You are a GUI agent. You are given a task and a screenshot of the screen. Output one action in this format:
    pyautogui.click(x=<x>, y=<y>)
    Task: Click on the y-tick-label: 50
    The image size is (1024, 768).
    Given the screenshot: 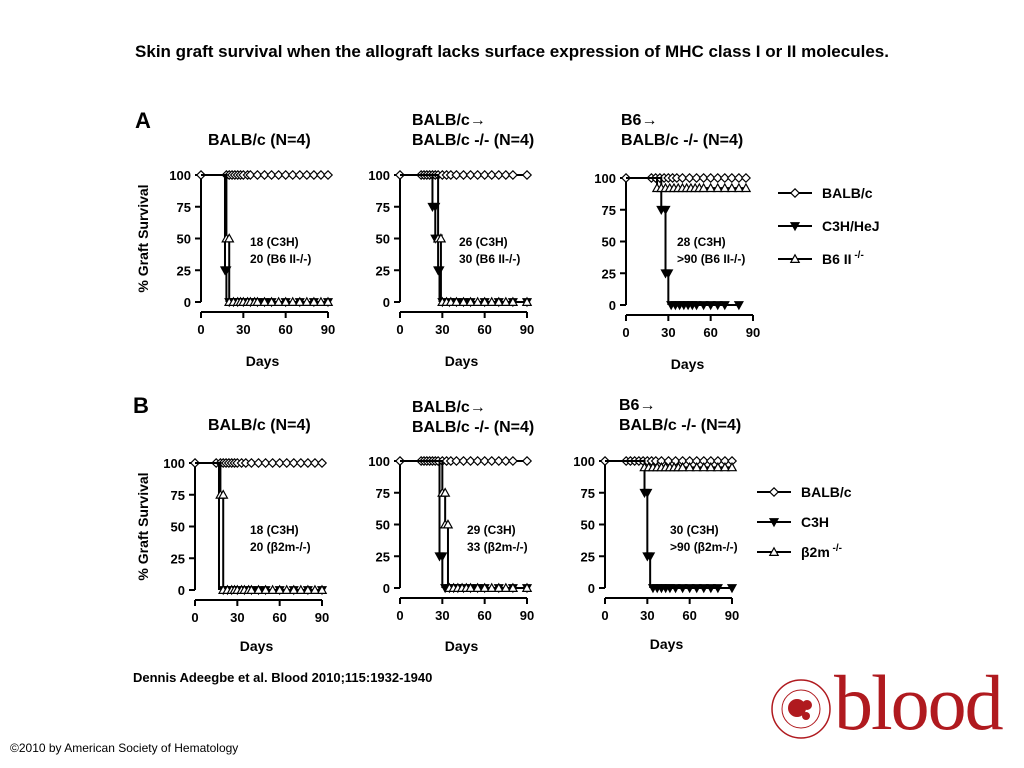 What is the action you would take?
    pyautogui.click(x=383, y=239)
    